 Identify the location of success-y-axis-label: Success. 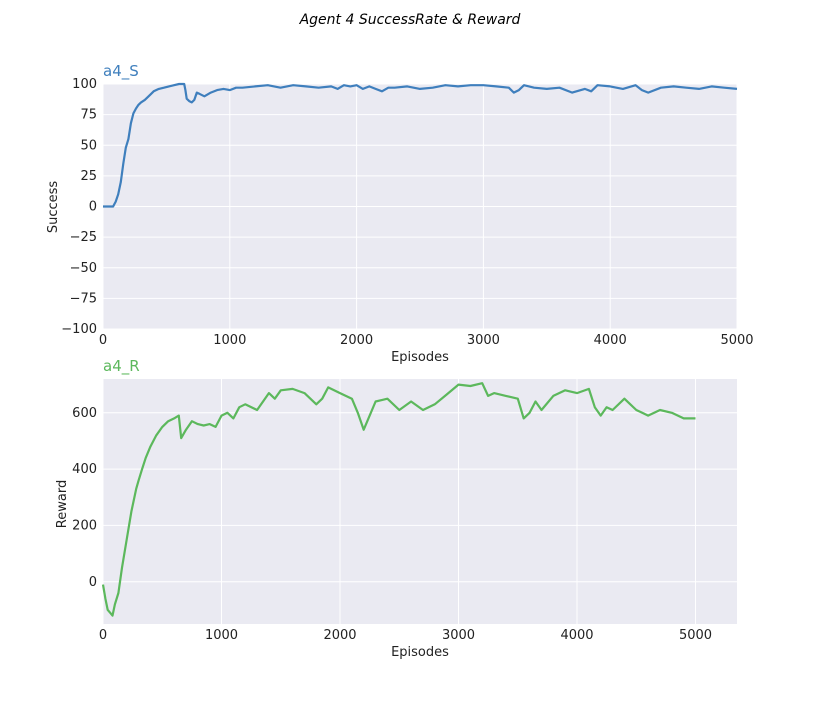
(53, 207).